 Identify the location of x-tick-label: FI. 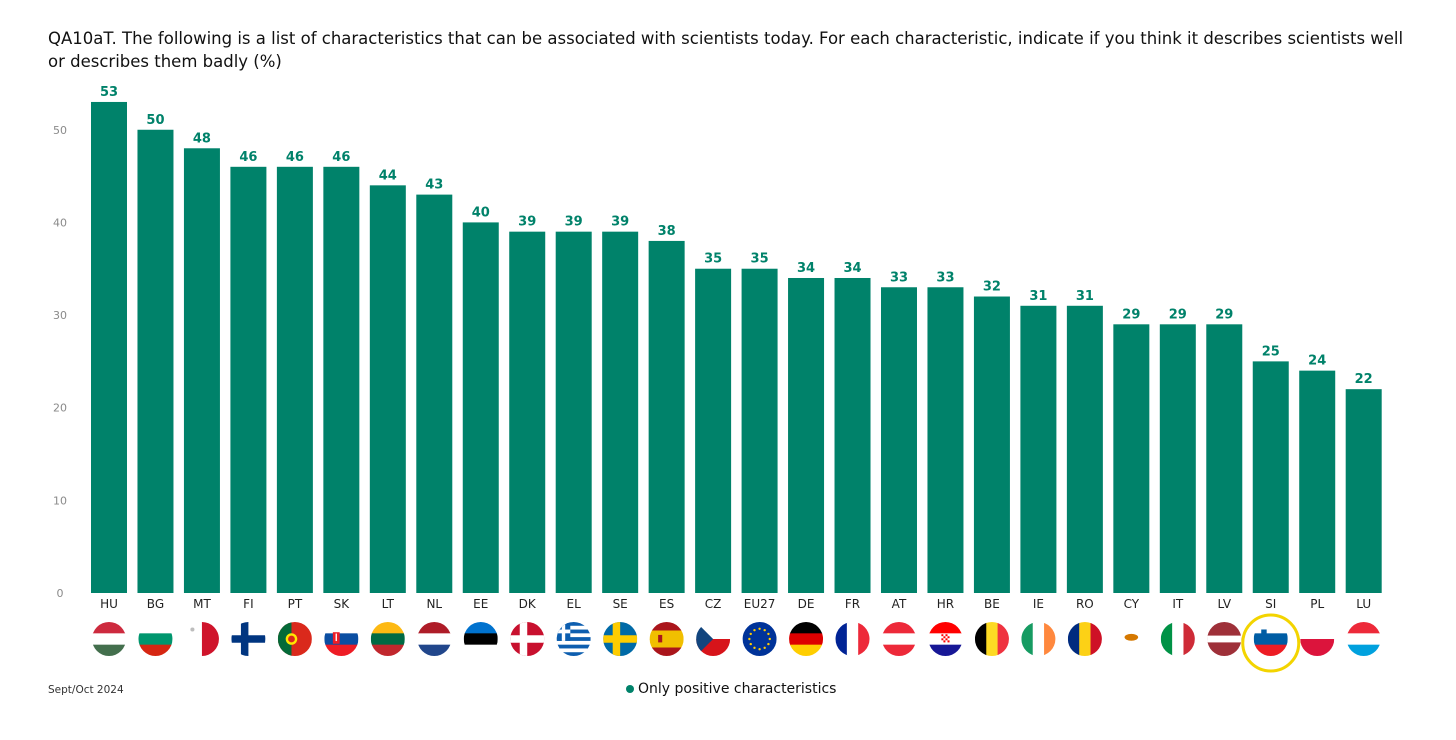
(248, 604).